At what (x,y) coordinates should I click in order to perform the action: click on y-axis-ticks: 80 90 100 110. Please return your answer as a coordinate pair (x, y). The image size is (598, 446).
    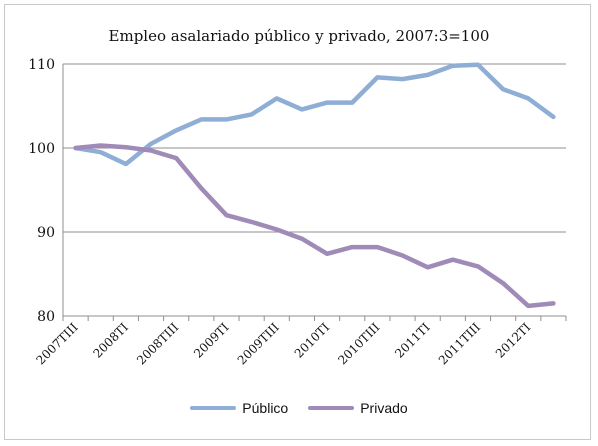
    Looking at the image, I should click on (41, 191).